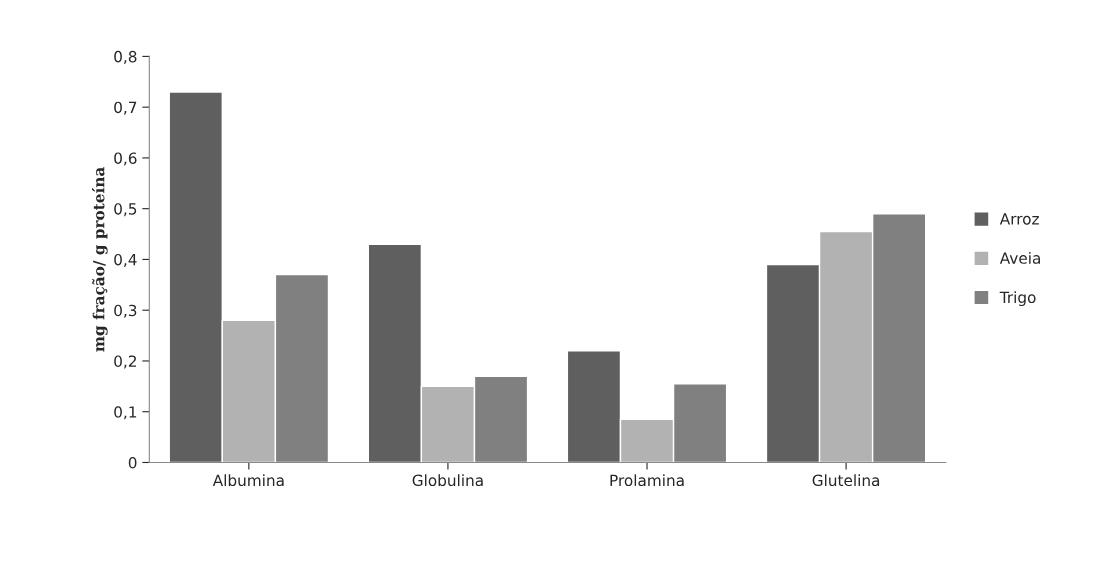 This screenshot has width=1106, height=564. Describe the element at coordinates (1019, 219) in the screenshot. I see `legend-label: Arroz` at that location.